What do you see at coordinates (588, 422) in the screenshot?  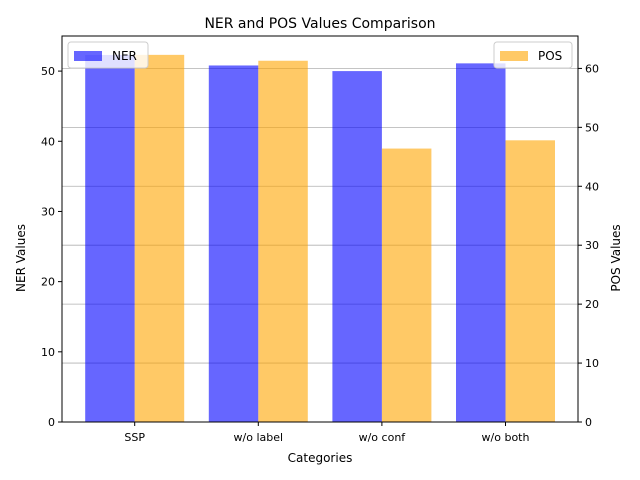 I see `y-right-tick-label: 0` at bounding box center [588, 422].